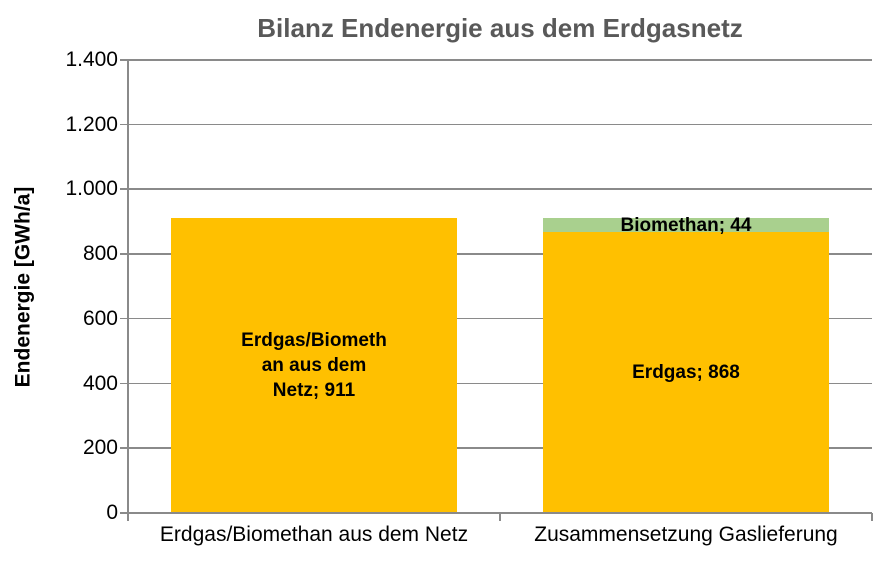 The image size is (895, 561). What do you see at coordinates (500, 28) in the screenshot?
I see `chart-title: Bilanz Endenergie aus dem Erdgasnetz` at bounding box center [500, 28].